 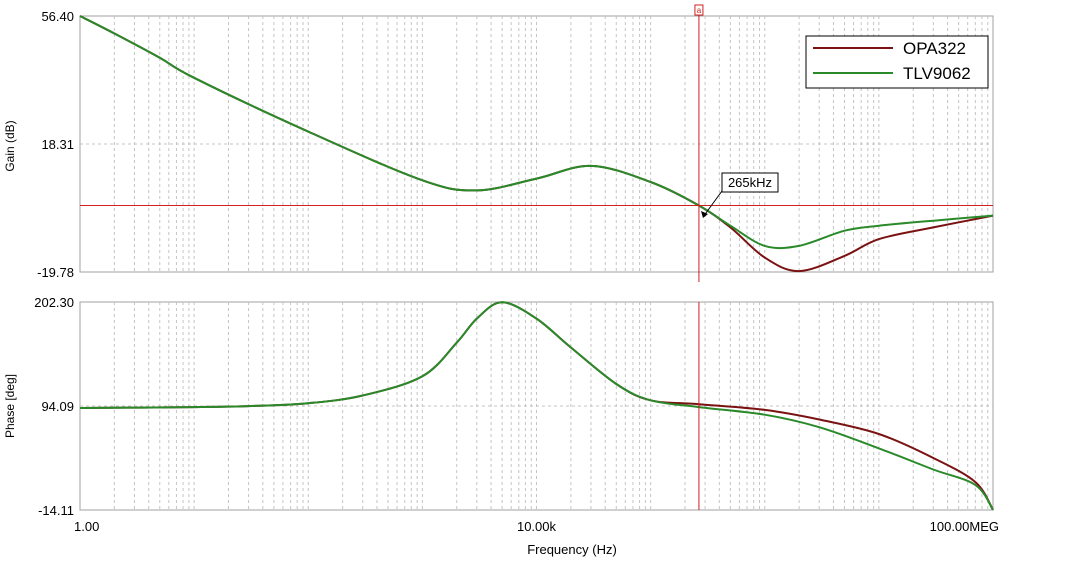 What do you see at coordinates (699, 257) in the screenshot?
I see `cursor-a: a` at bounding box center [699, 257].